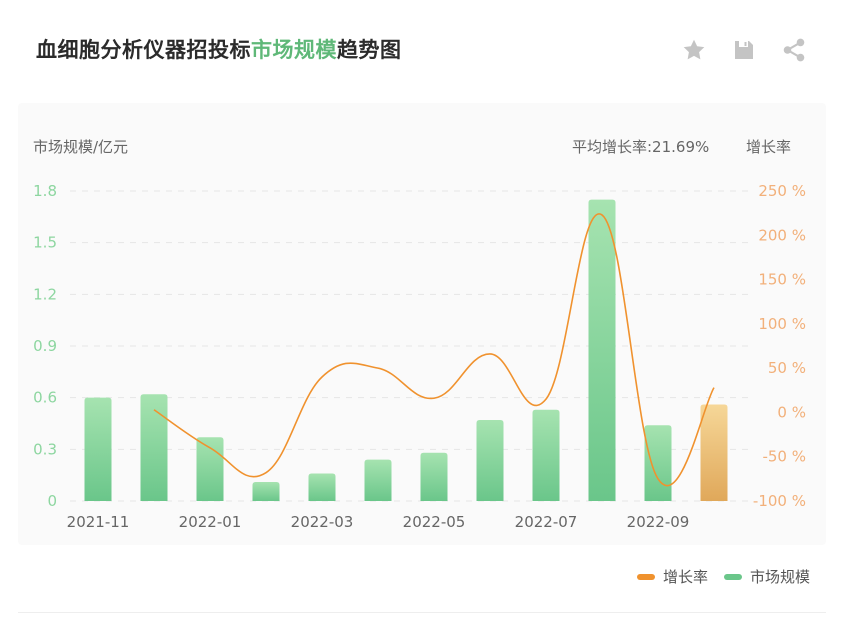 Image resolution: width=844 pixels, height=620 pixels. What do you see at coordinates (546, 522) in the screenshot?
I see `x-tick-label: 2022-07` at bounding box center [546, 522].